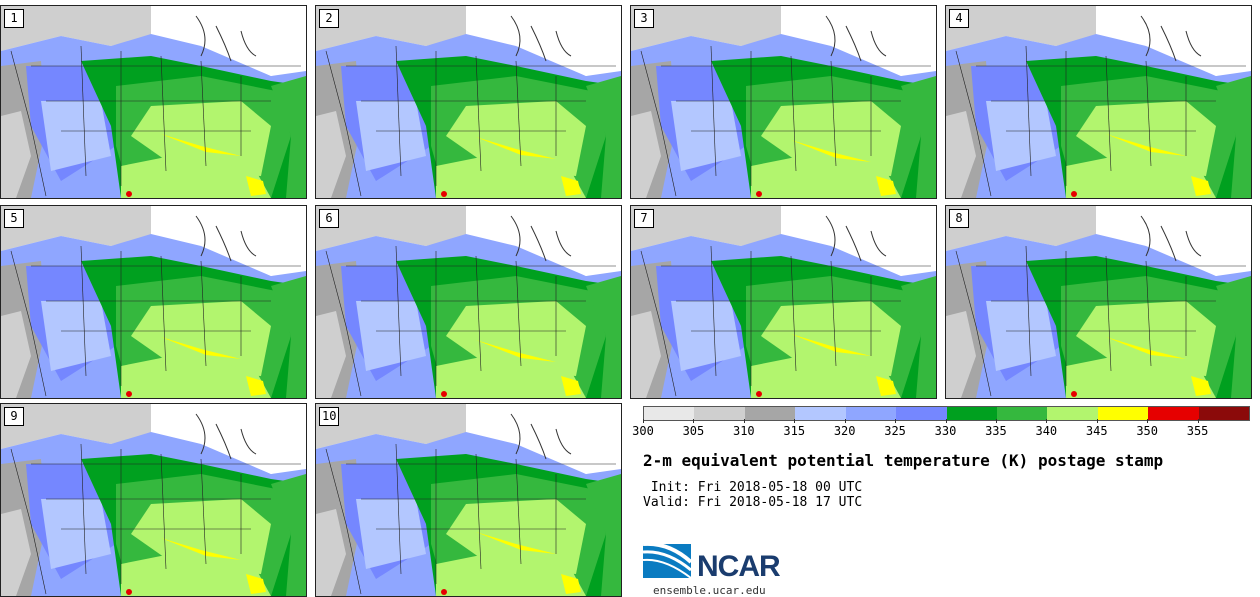  What do you see at coordinates (14, 218) in the screenshot?
I see `panel-number: 5` at bounding box center [14, 218].